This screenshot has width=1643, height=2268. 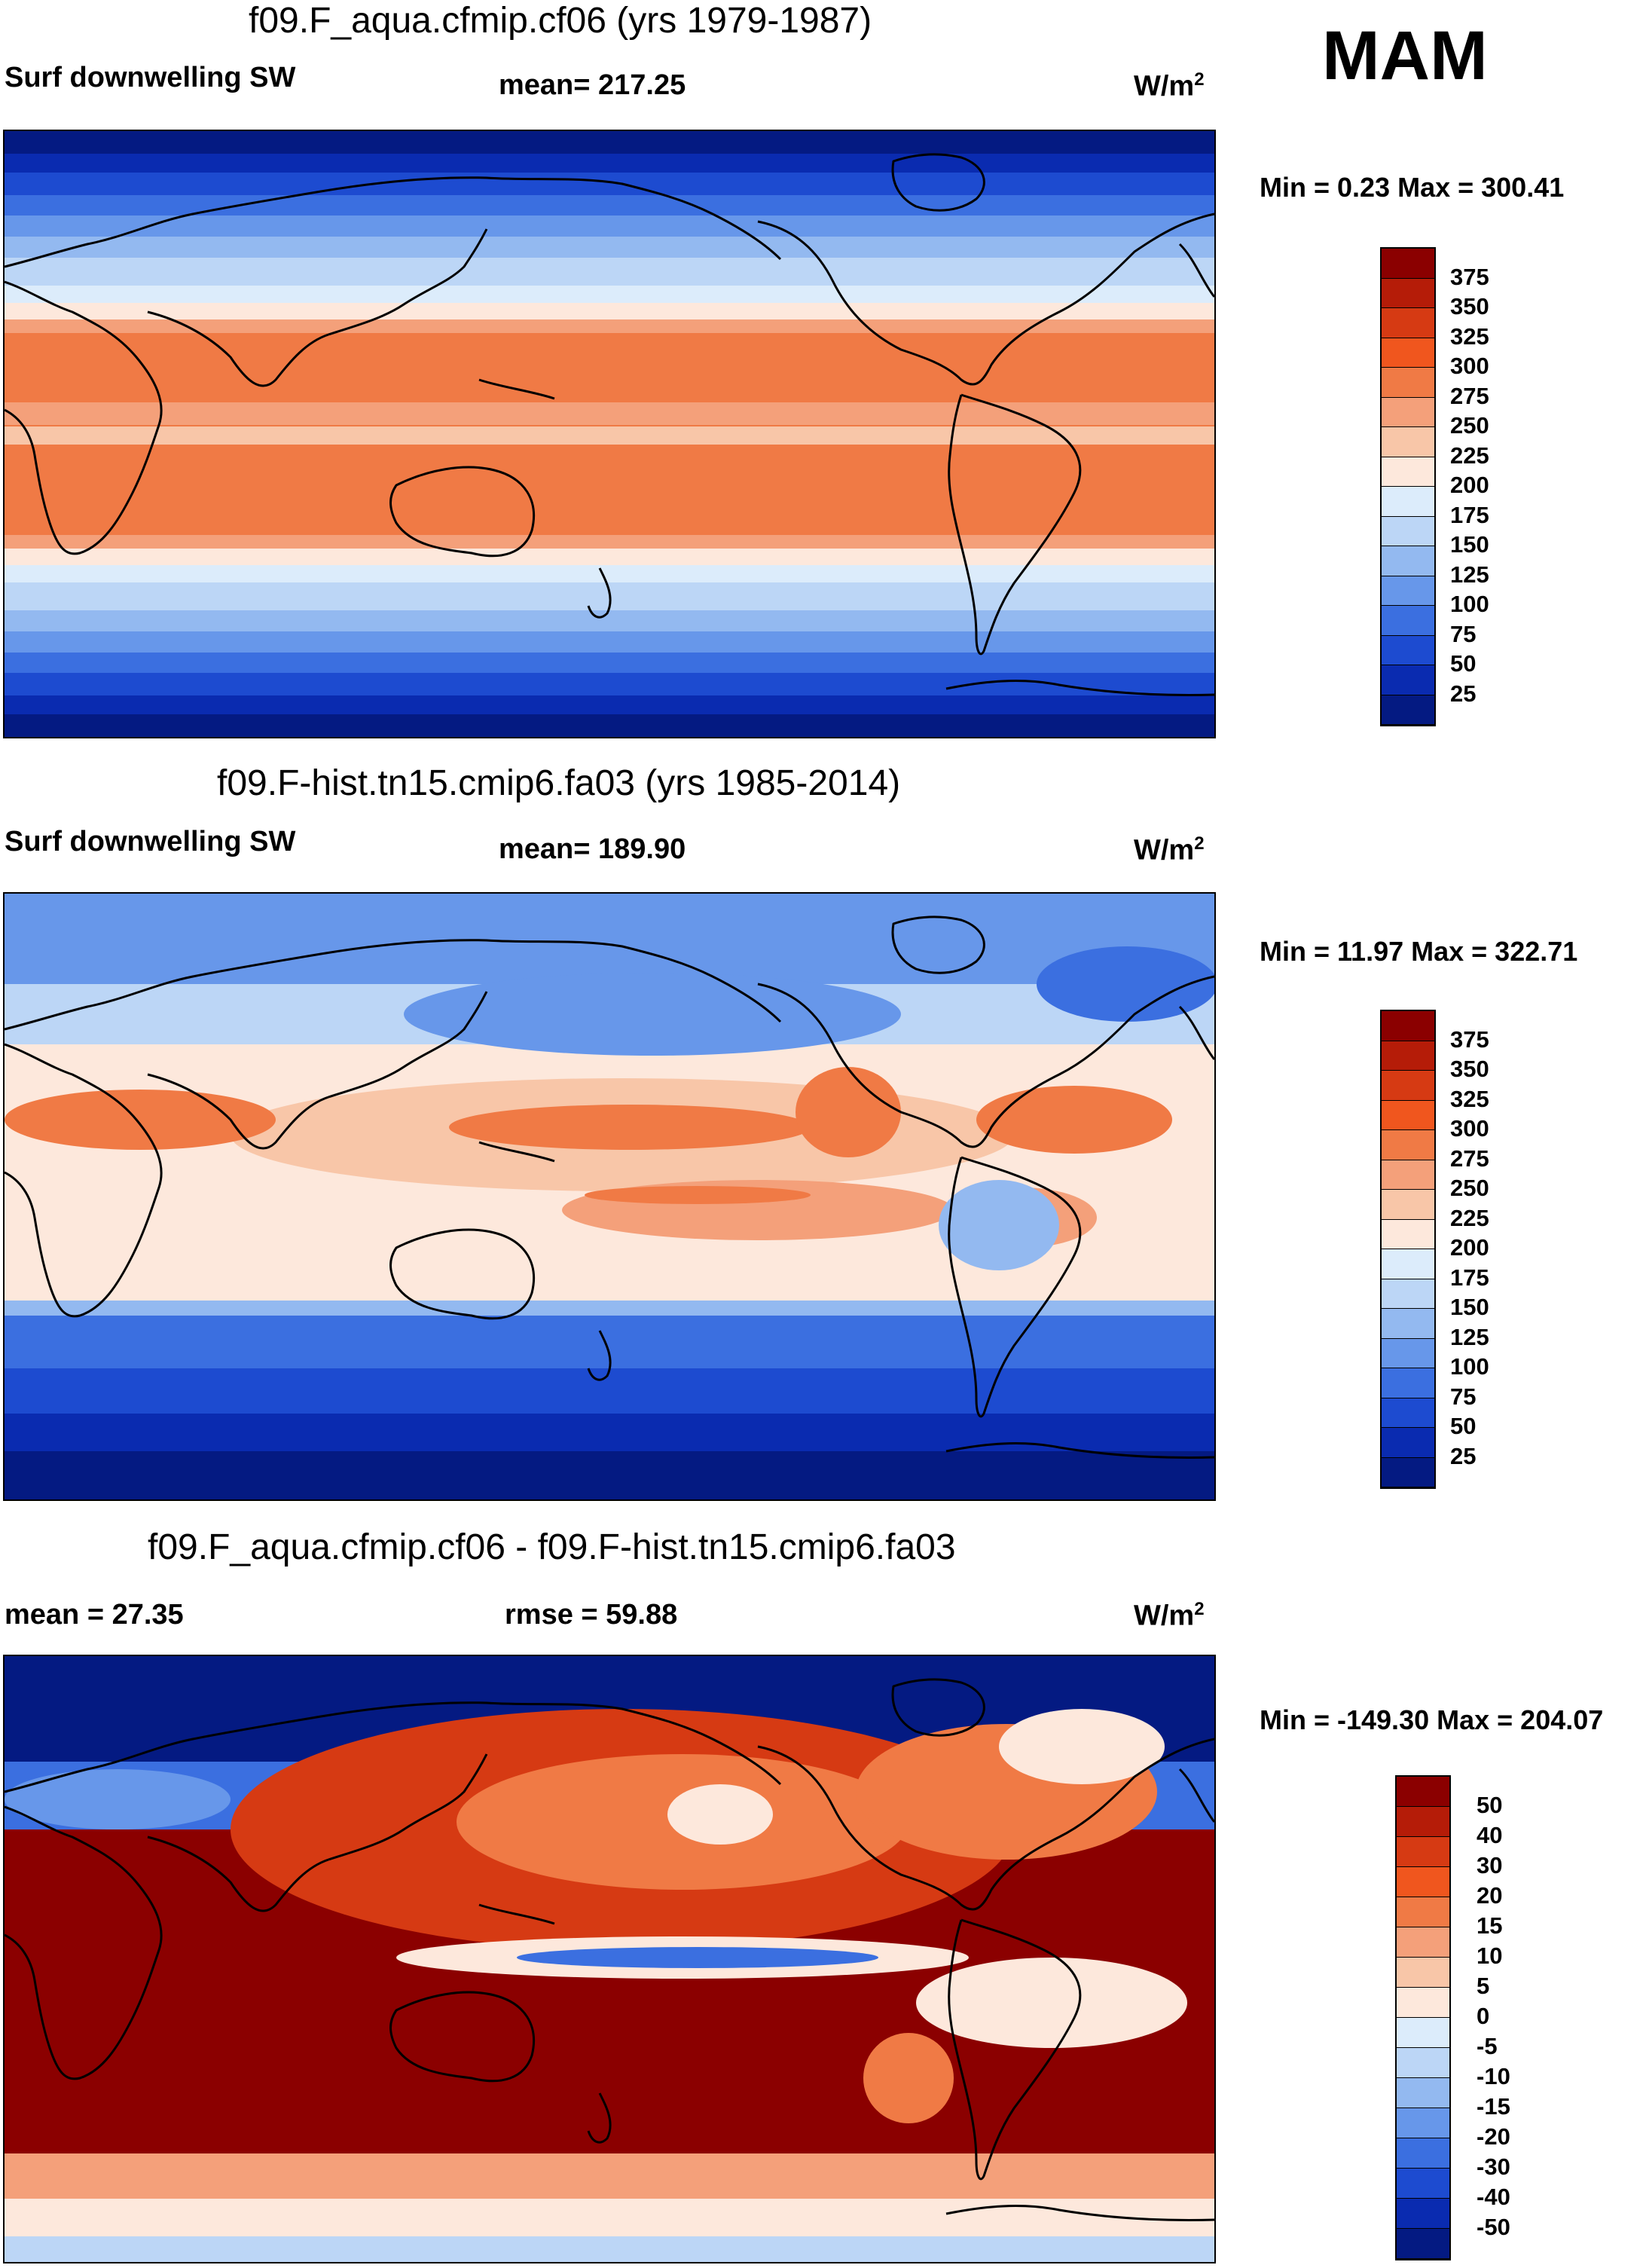 I want to click on panel1-left-label: Surf downwelling SW, so click(x=150, y=77).